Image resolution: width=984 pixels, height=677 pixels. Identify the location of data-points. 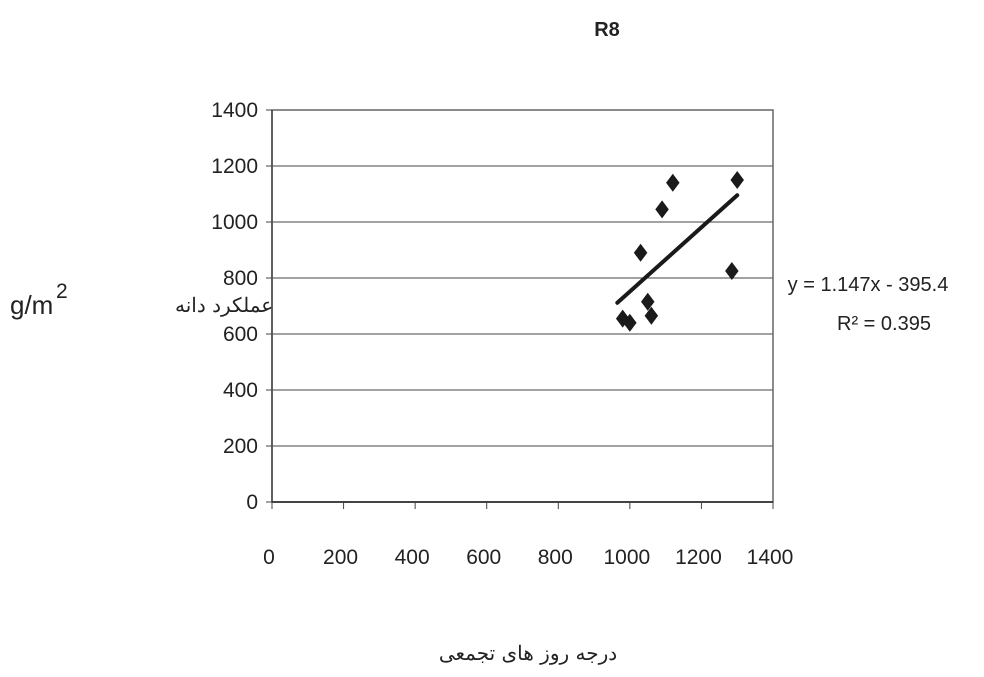
(679, 251).